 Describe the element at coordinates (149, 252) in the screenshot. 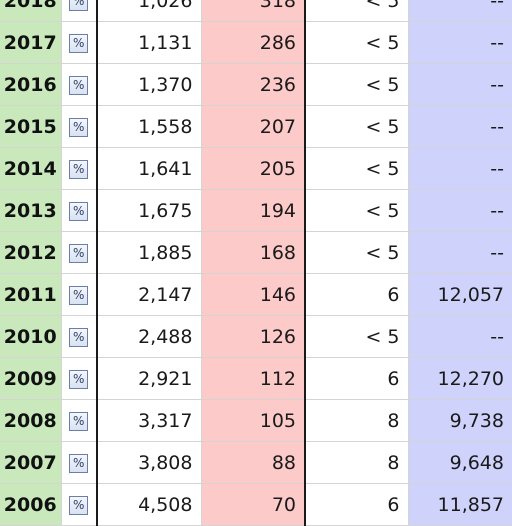

I see `value-cell-a: 1,885` at that location.